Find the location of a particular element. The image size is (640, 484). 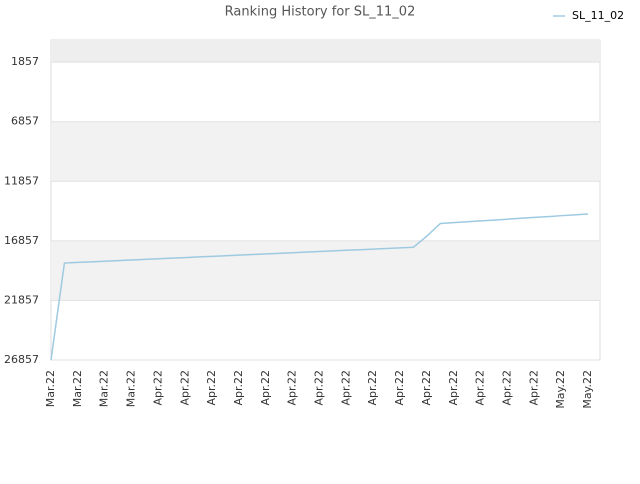

y-tick-label: 6857 is located at coordinates (25, 121).